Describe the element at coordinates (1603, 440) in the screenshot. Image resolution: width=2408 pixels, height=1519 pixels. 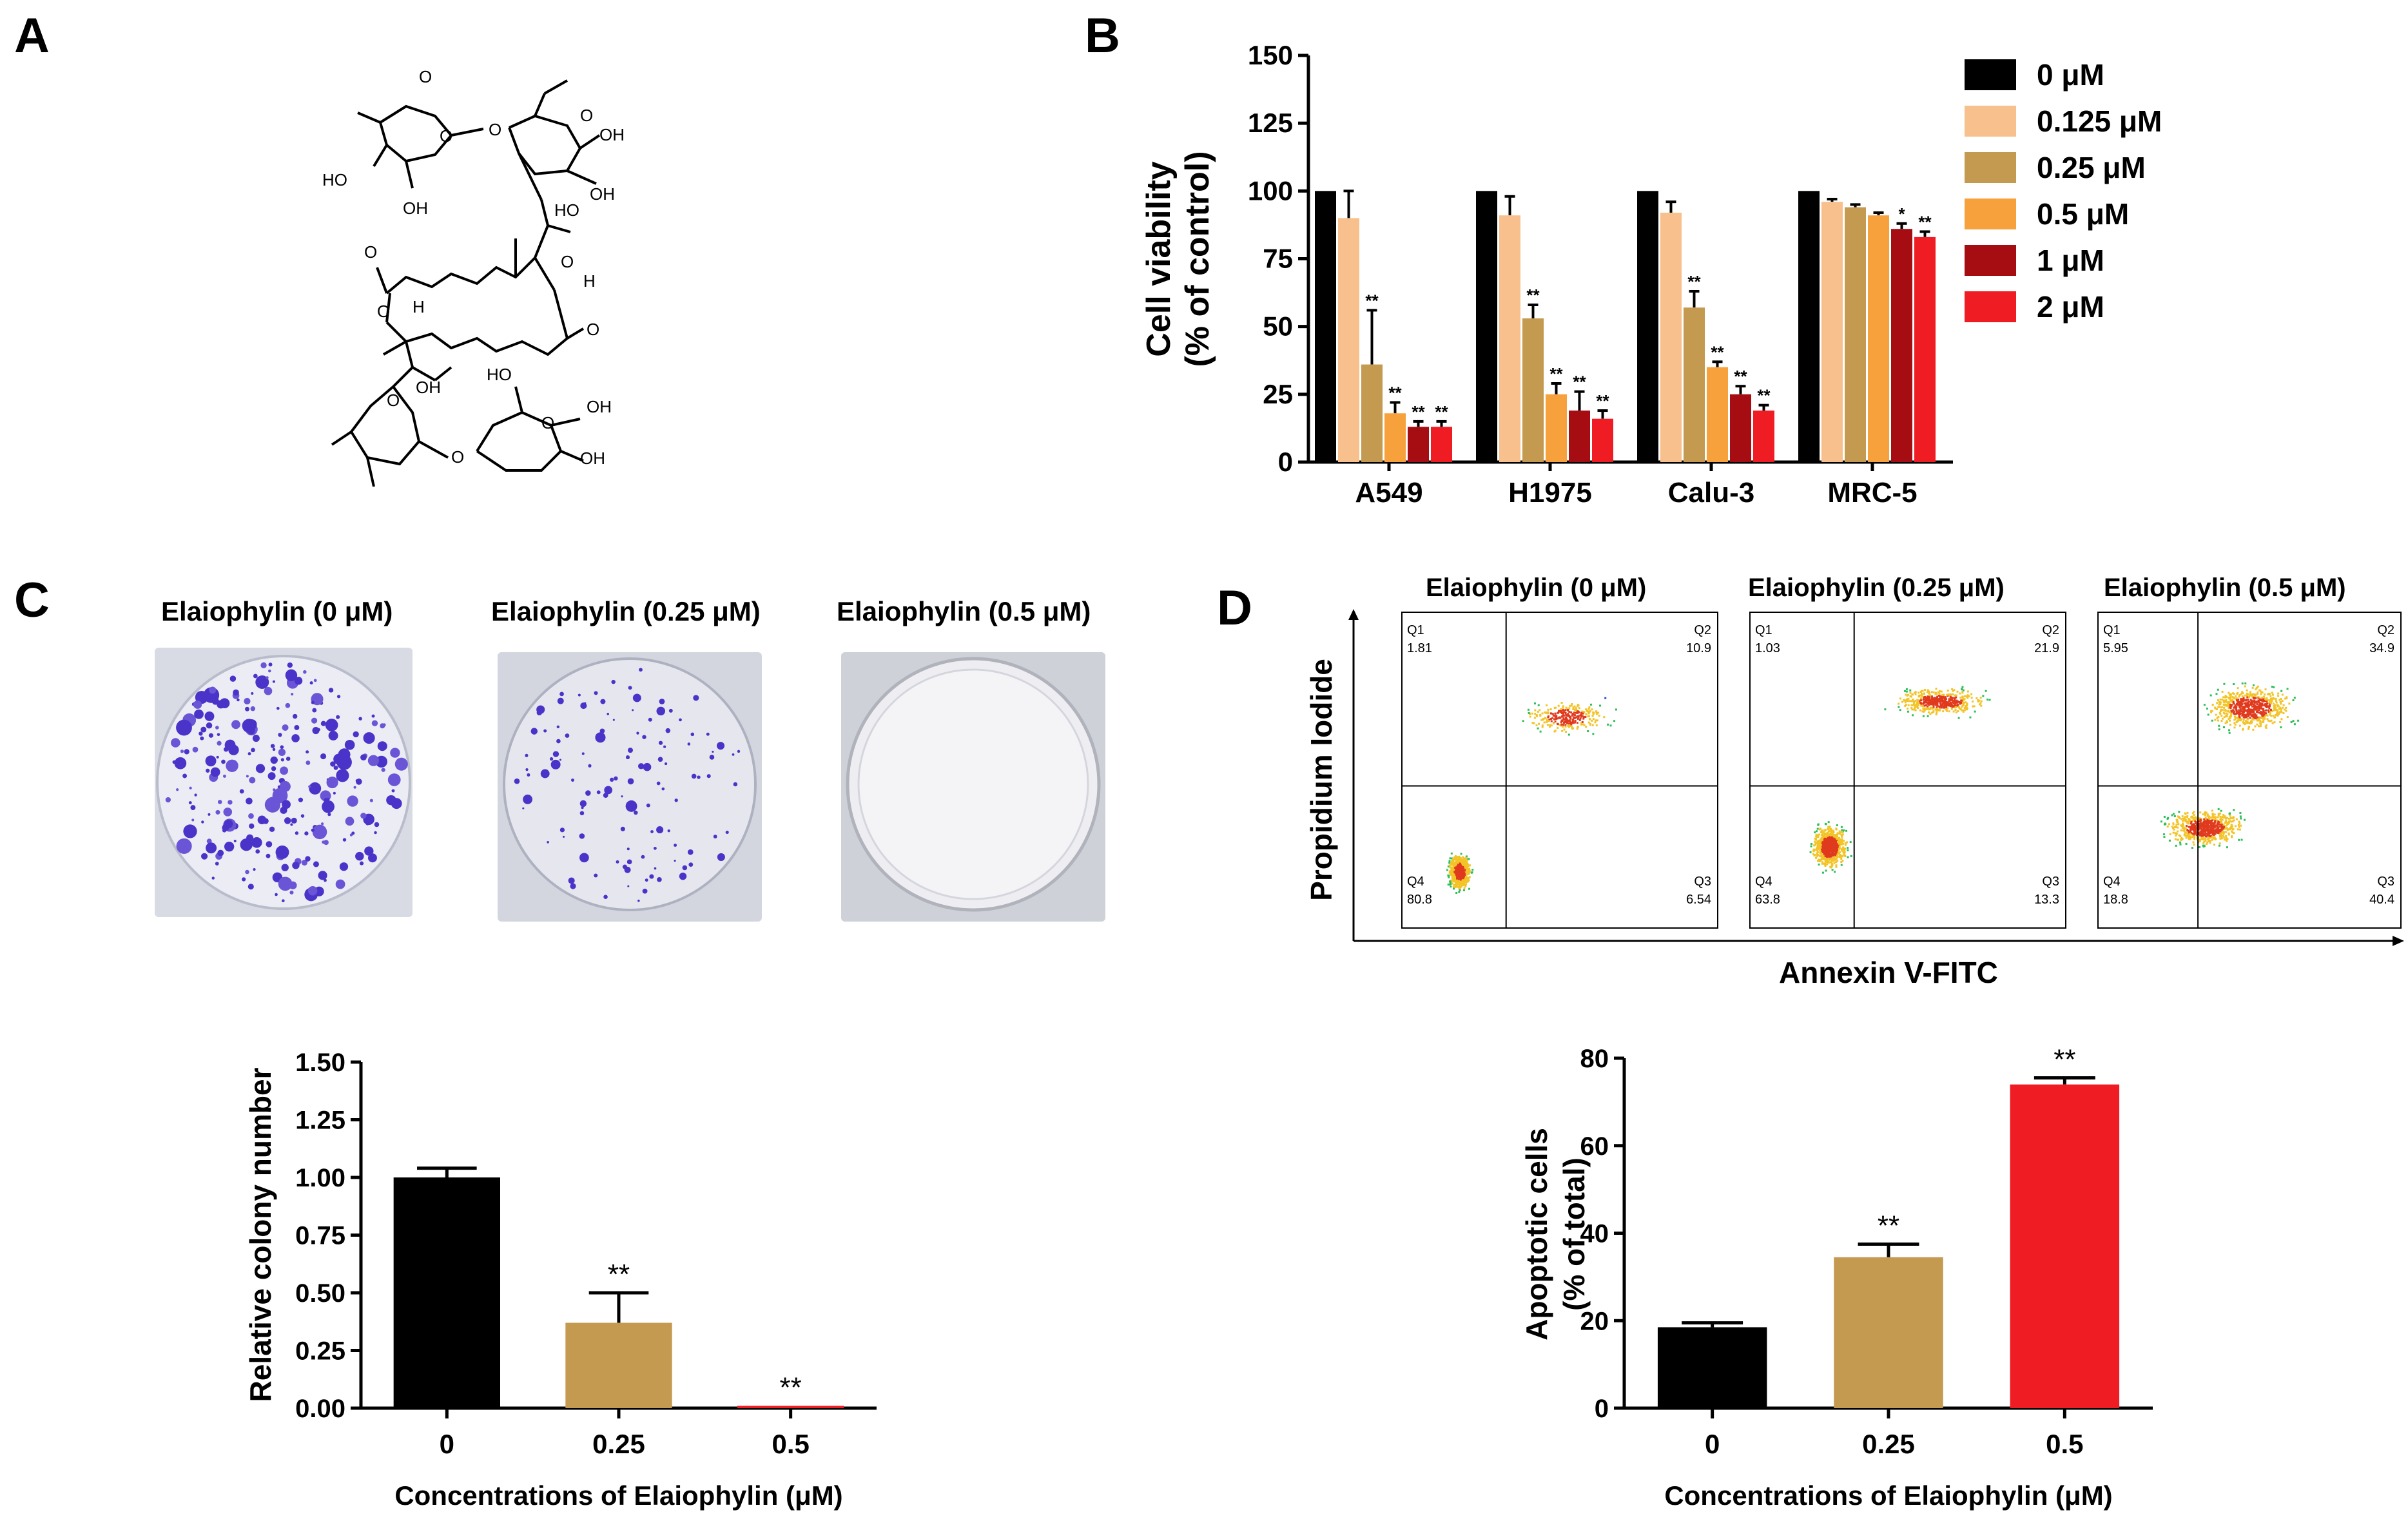
I see `bar` at that location.